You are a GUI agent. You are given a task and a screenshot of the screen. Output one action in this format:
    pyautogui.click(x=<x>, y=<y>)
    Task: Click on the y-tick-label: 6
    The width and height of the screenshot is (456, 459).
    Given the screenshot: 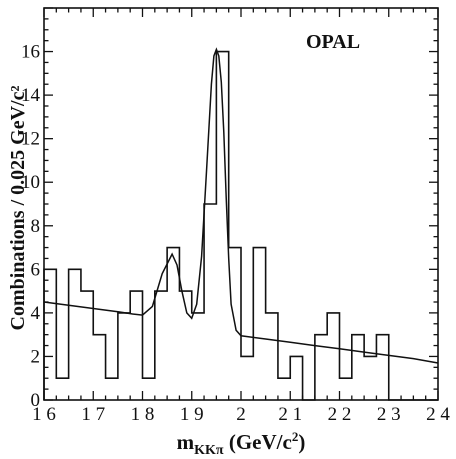 What is the action you would take?
    pyautogui.click(x=36, y=269)
    